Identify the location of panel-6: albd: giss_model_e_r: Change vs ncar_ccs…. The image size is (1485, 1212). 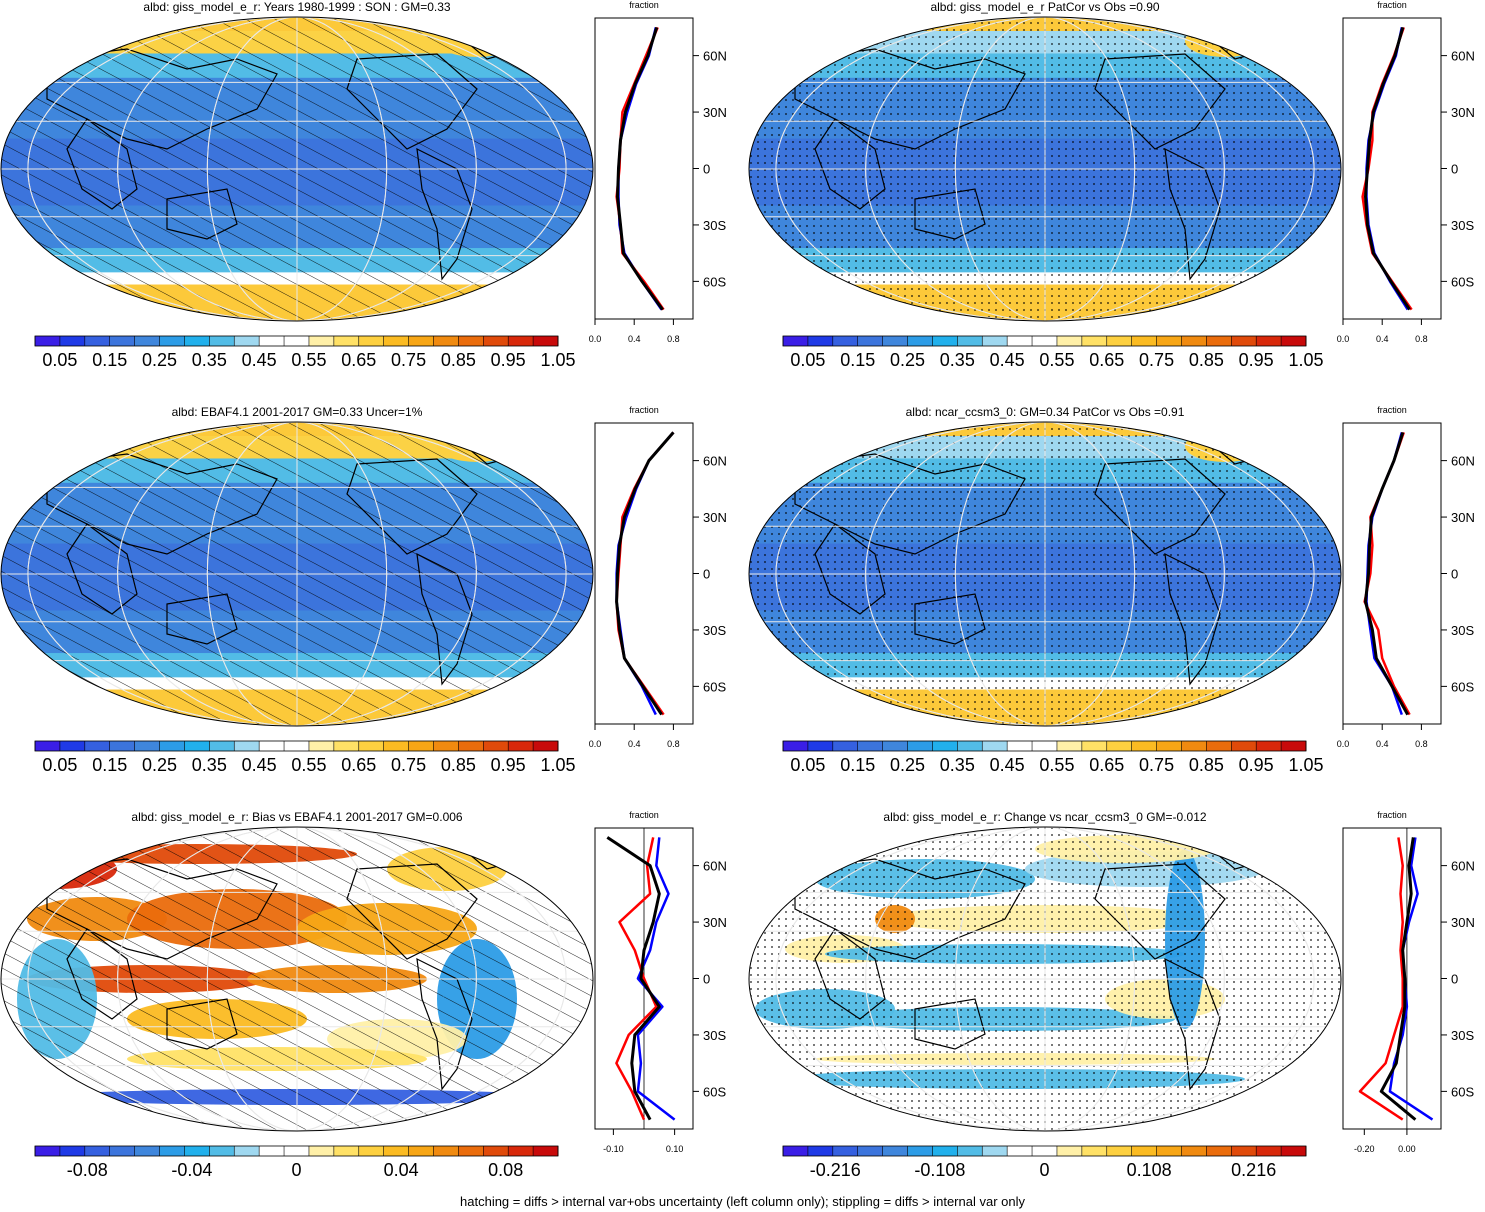
(1111, 995).